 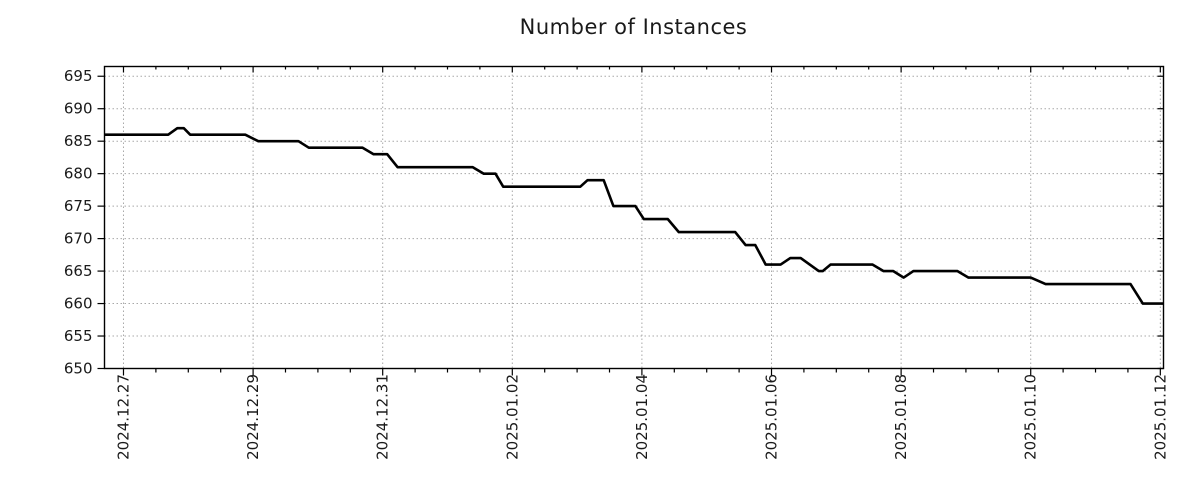 I want to click on x-tick-label: 2025.01.12, so click(x=1160, y=417).